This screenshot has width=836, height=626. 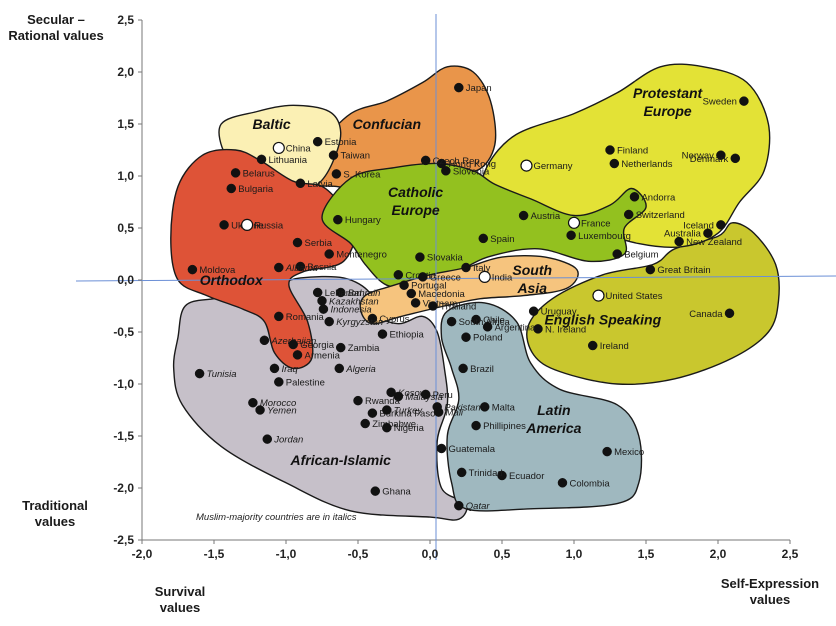 What do you see at coordinates (282, 411) in the screenshot?
I see `label-yemen: Yemen` at bounding box center [282, 411].